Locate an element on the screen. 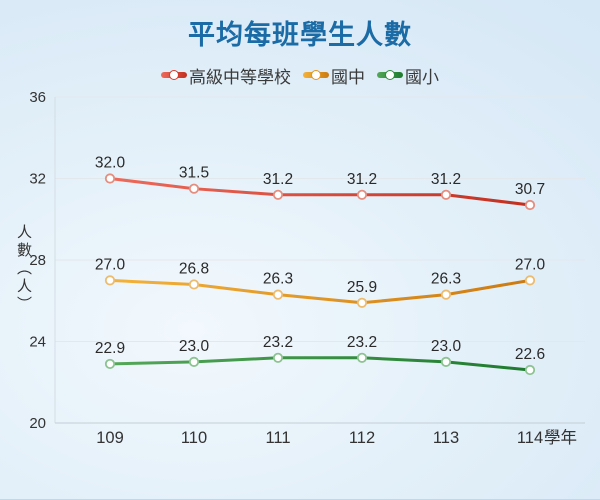 The width and height of the screenshot is (600, 500). x-tick-label: 113 is located at coordinates (446, 438).